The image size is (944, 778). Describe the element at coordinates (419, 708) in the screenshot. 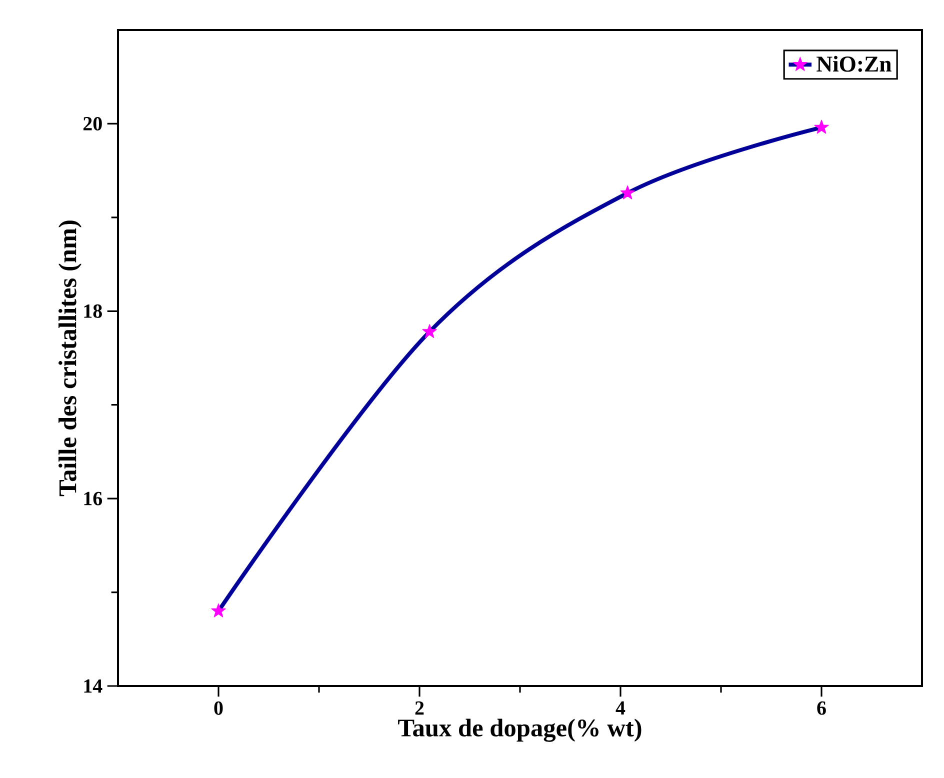

I see `x-tick-label: 2` at that location.